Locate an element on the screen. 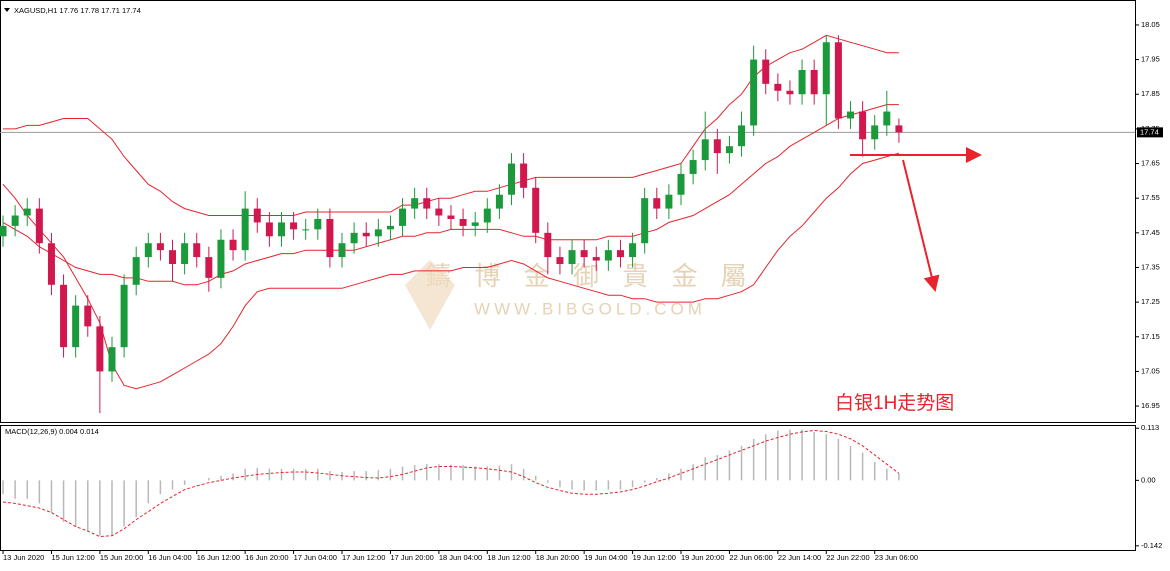 This screenshot has height=571, width=1170. annotation: 白银1H走势图 is located at coordinates (894, 403).